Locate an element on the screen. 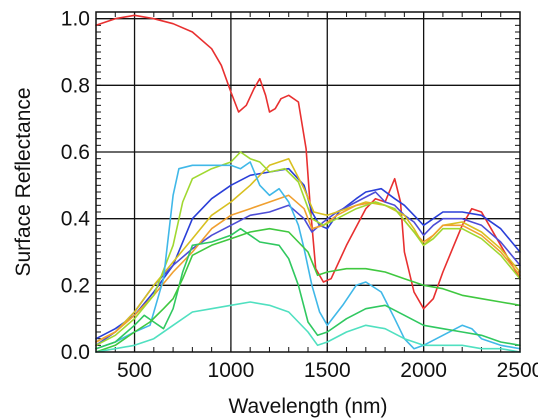 The height and width of the screenshot is (420, 538). x-tick-label: 500 is located at coordinates (134, 370).